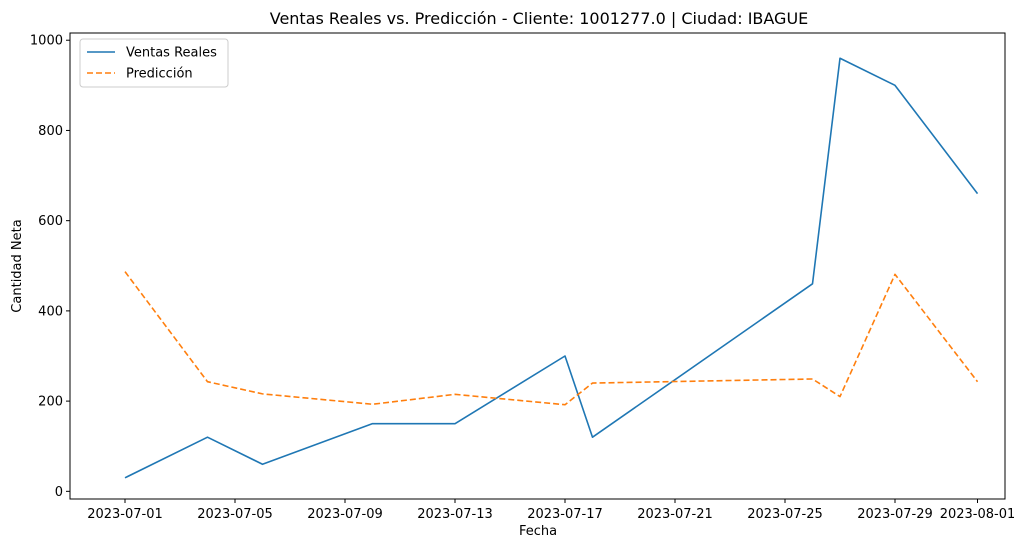 The height and width of the screenshot is (548, 1014). Describe the element at coordinates (50, 402) in the screenshot. I see `y-tick-label: 200` at that location.